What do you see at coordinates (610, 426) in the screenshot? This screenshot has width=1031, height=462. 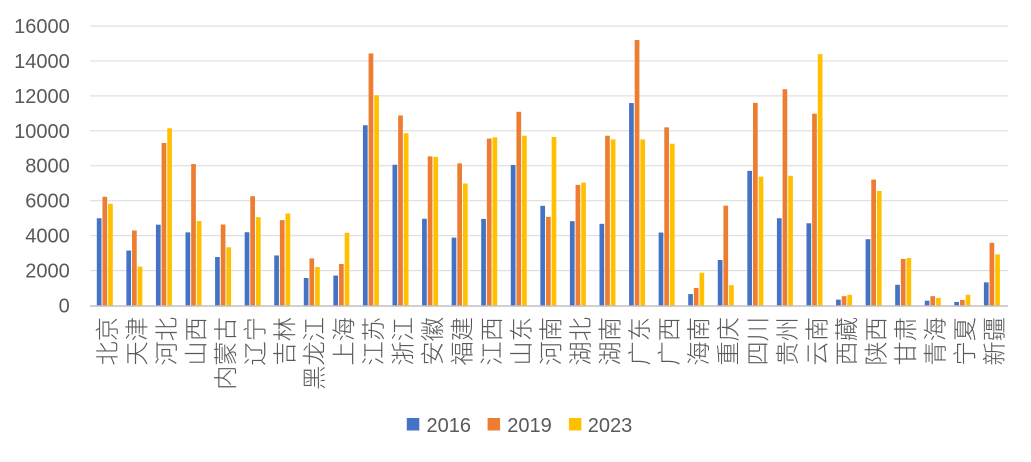 I see `svg-text: 2023` at bounding box center [610, 426].